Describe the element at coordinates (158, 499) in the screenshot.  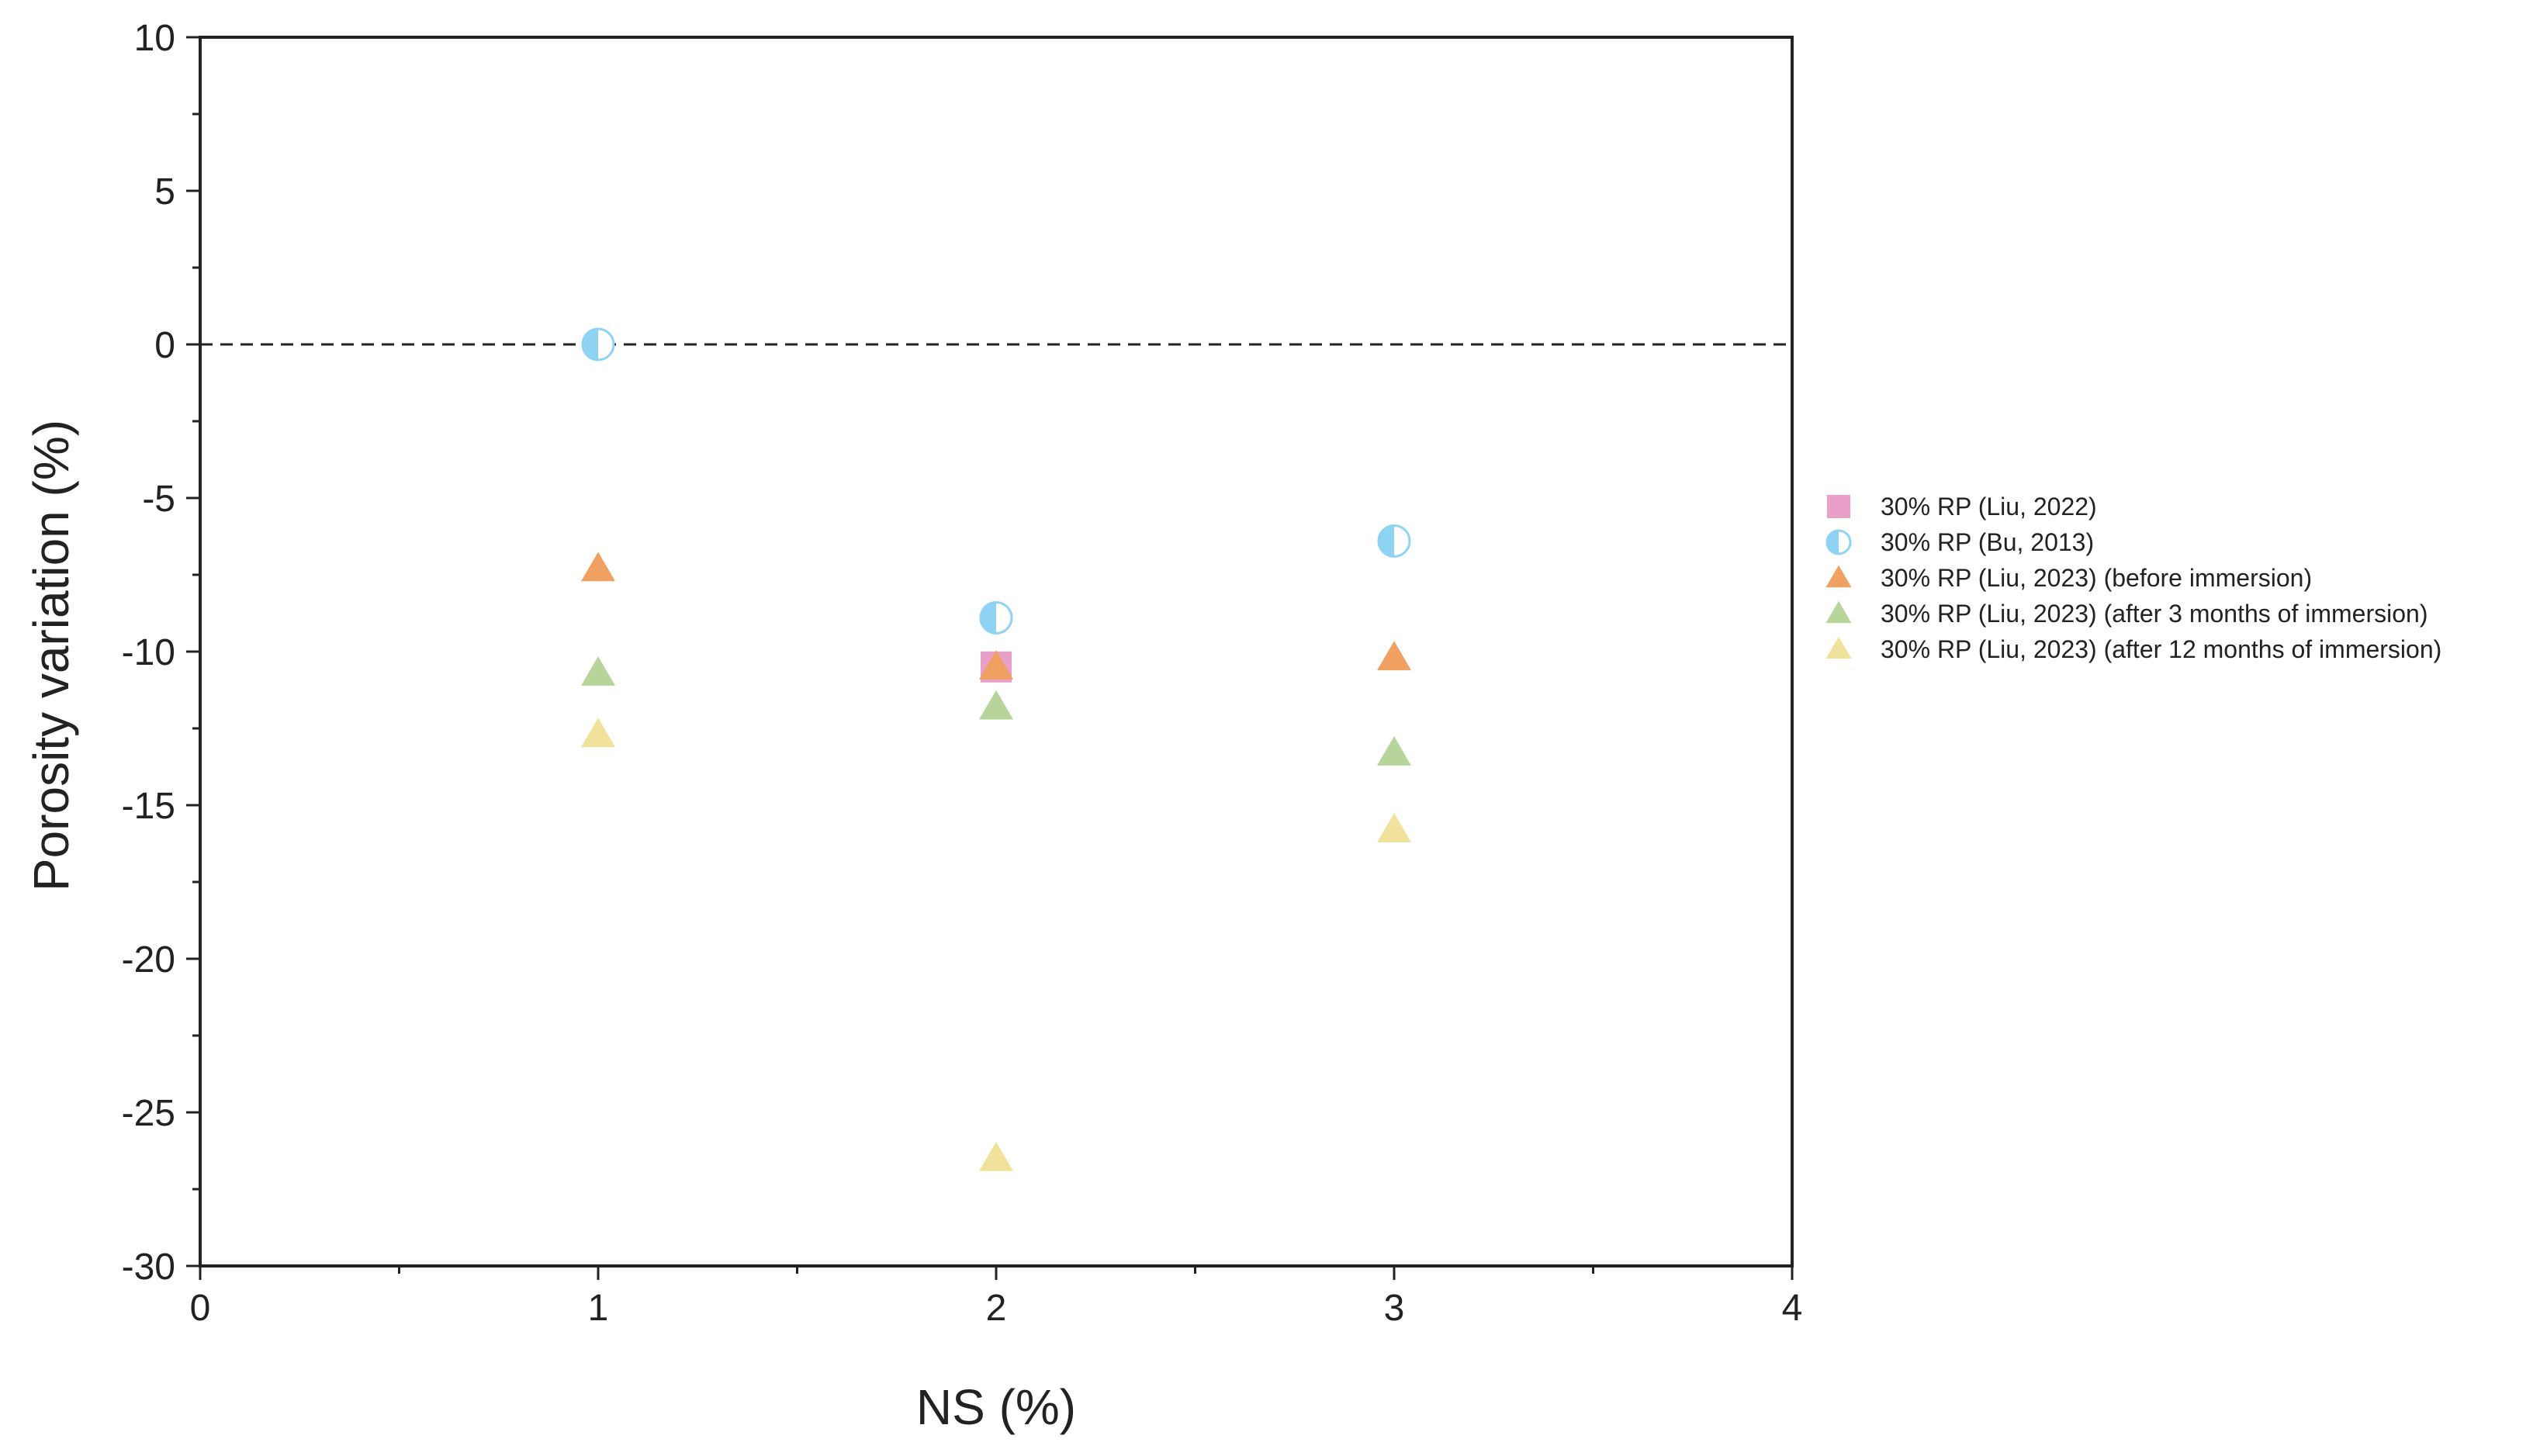
I see `y-tick-label: -5` at that location.